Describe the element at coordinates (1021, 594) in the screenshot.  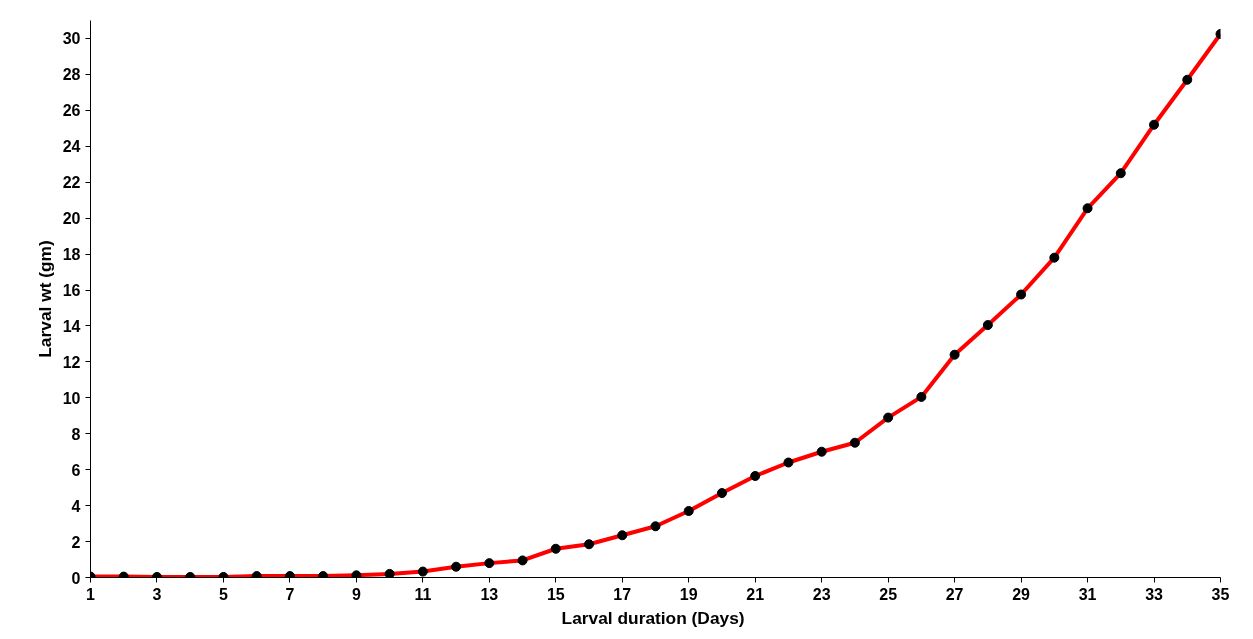
I see `x-tick-label: 29` at that location.